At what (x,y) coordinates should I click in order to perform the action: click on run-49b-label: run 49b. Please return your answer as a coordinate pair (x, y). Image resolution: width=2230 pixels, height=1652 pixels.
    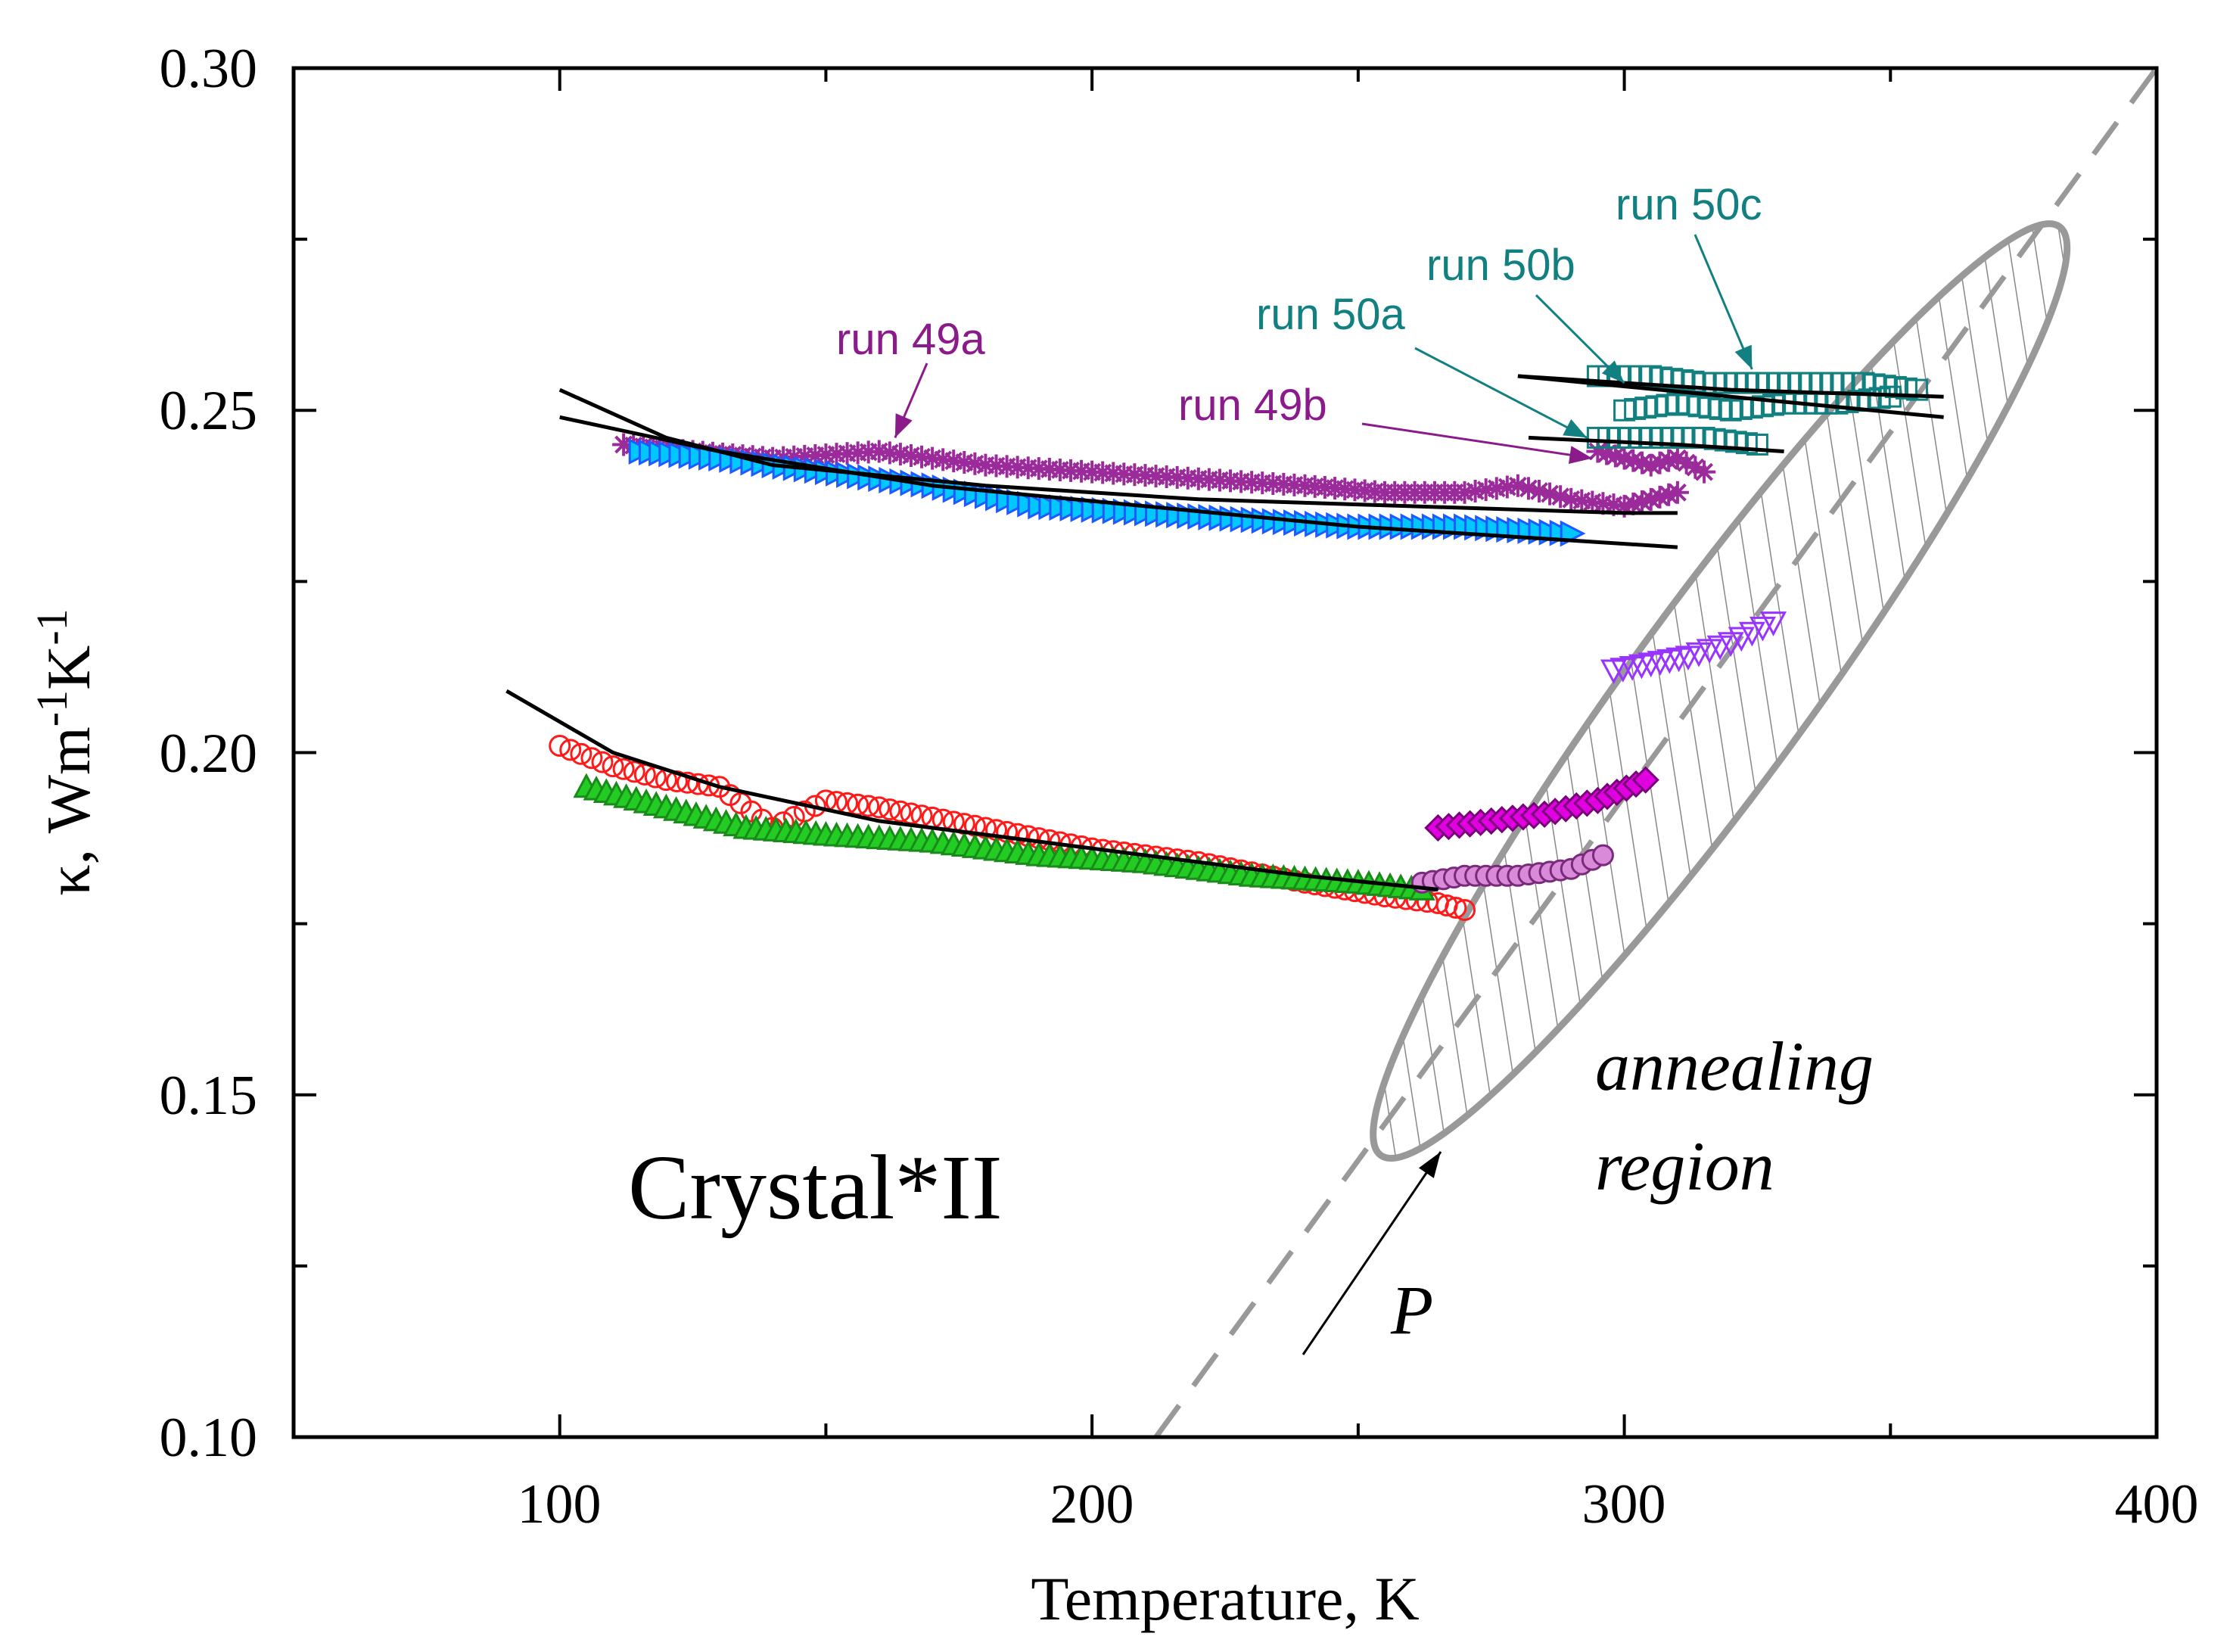
    Looking at the image, I should click on (1252, 405).